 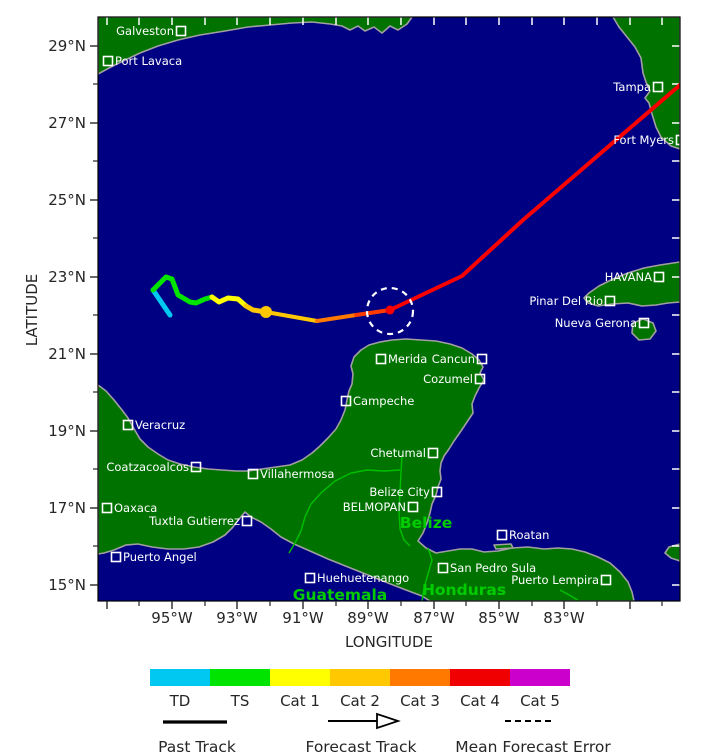 What do you see at coordinates (172, 618) in the screenshot?
I see `x-tick-label: 95°W` at bounding box center [172, 618].